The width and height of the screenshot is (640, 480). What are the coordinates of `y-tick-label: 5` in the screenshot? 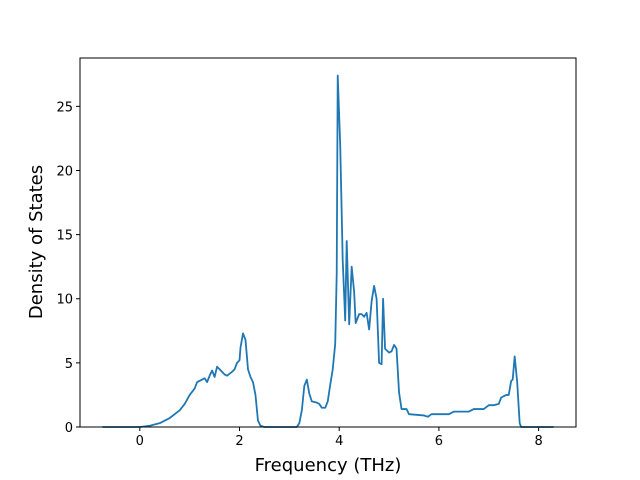 It's located at (69, 364).